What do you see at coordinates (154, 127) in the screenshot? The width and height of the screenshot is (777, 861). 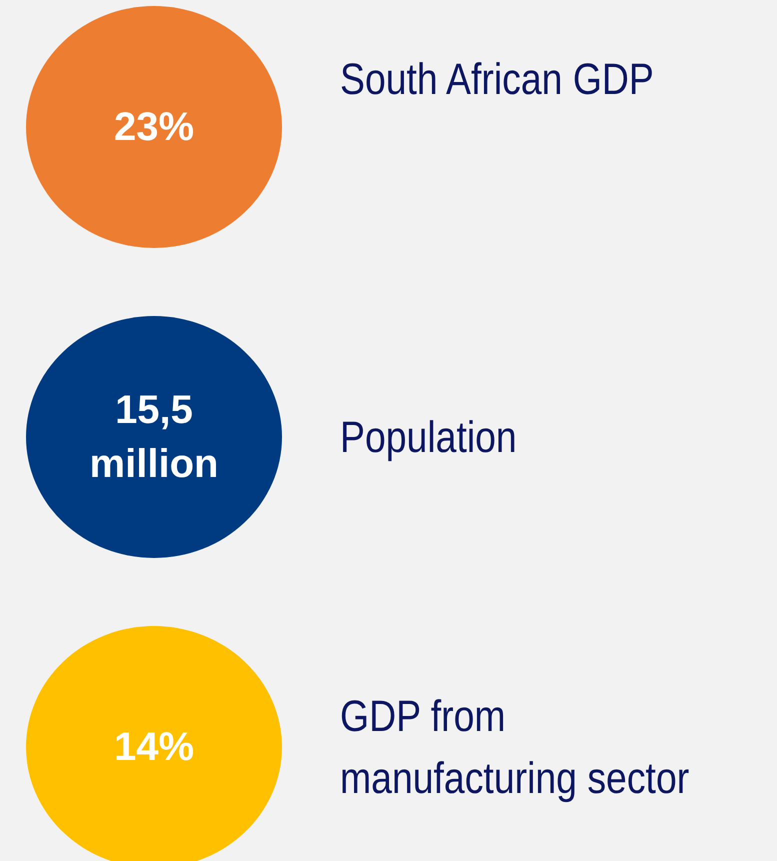 I see `data-label: 23%` at bounding box center [154, 127].